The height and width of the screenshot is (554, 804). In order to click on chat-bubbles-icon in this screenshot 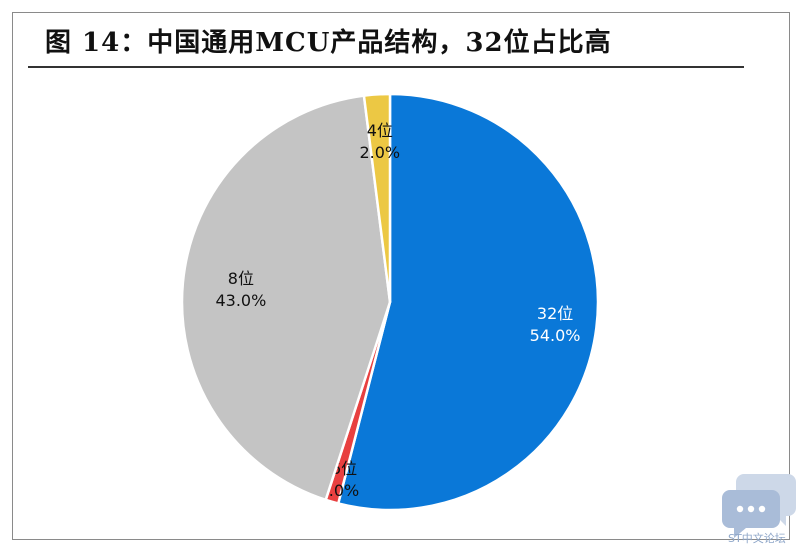, I will do `click(759, 506)`.